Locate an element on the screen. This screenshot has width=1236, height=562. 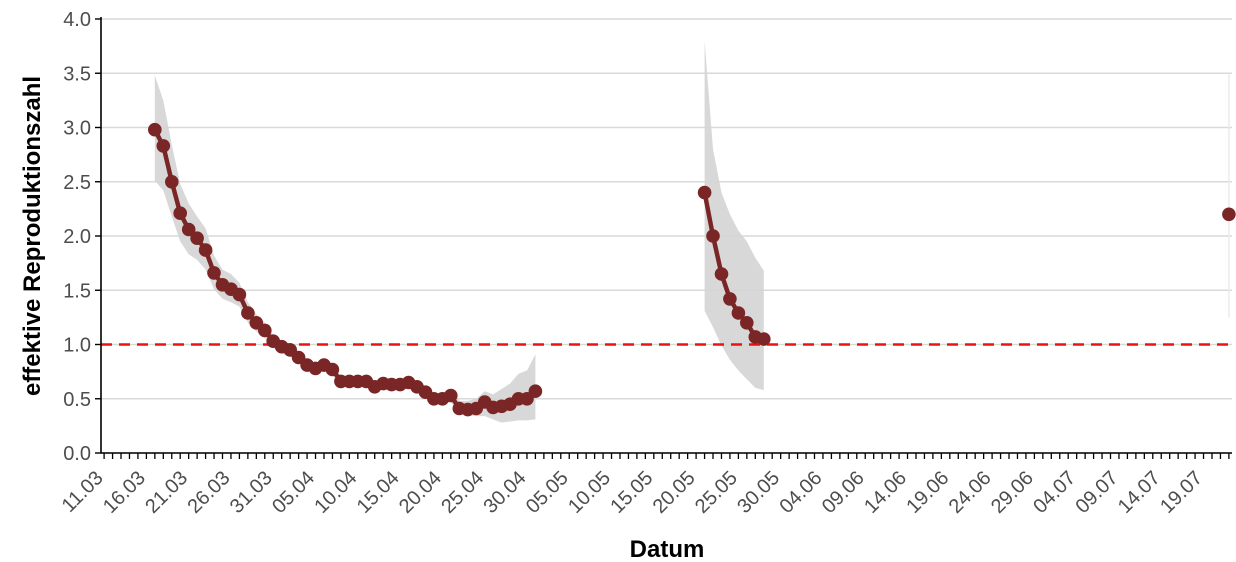
x-tick-label: 24.06 is located at coordinates (970, 492).